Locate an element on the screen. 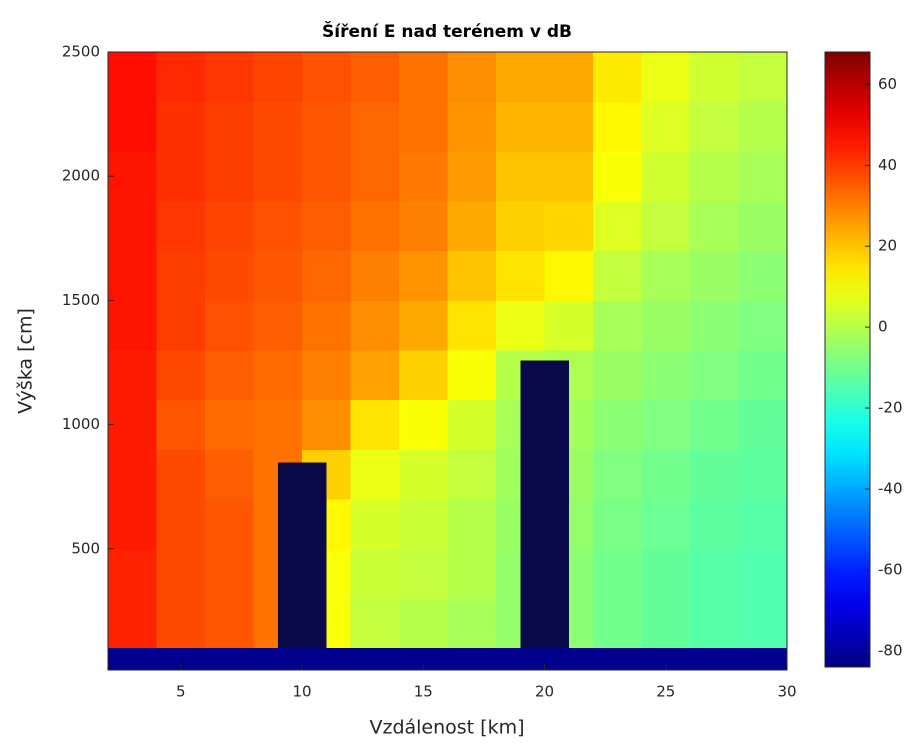  y-tick-label: 1500 is located at coordinates (81, 300).